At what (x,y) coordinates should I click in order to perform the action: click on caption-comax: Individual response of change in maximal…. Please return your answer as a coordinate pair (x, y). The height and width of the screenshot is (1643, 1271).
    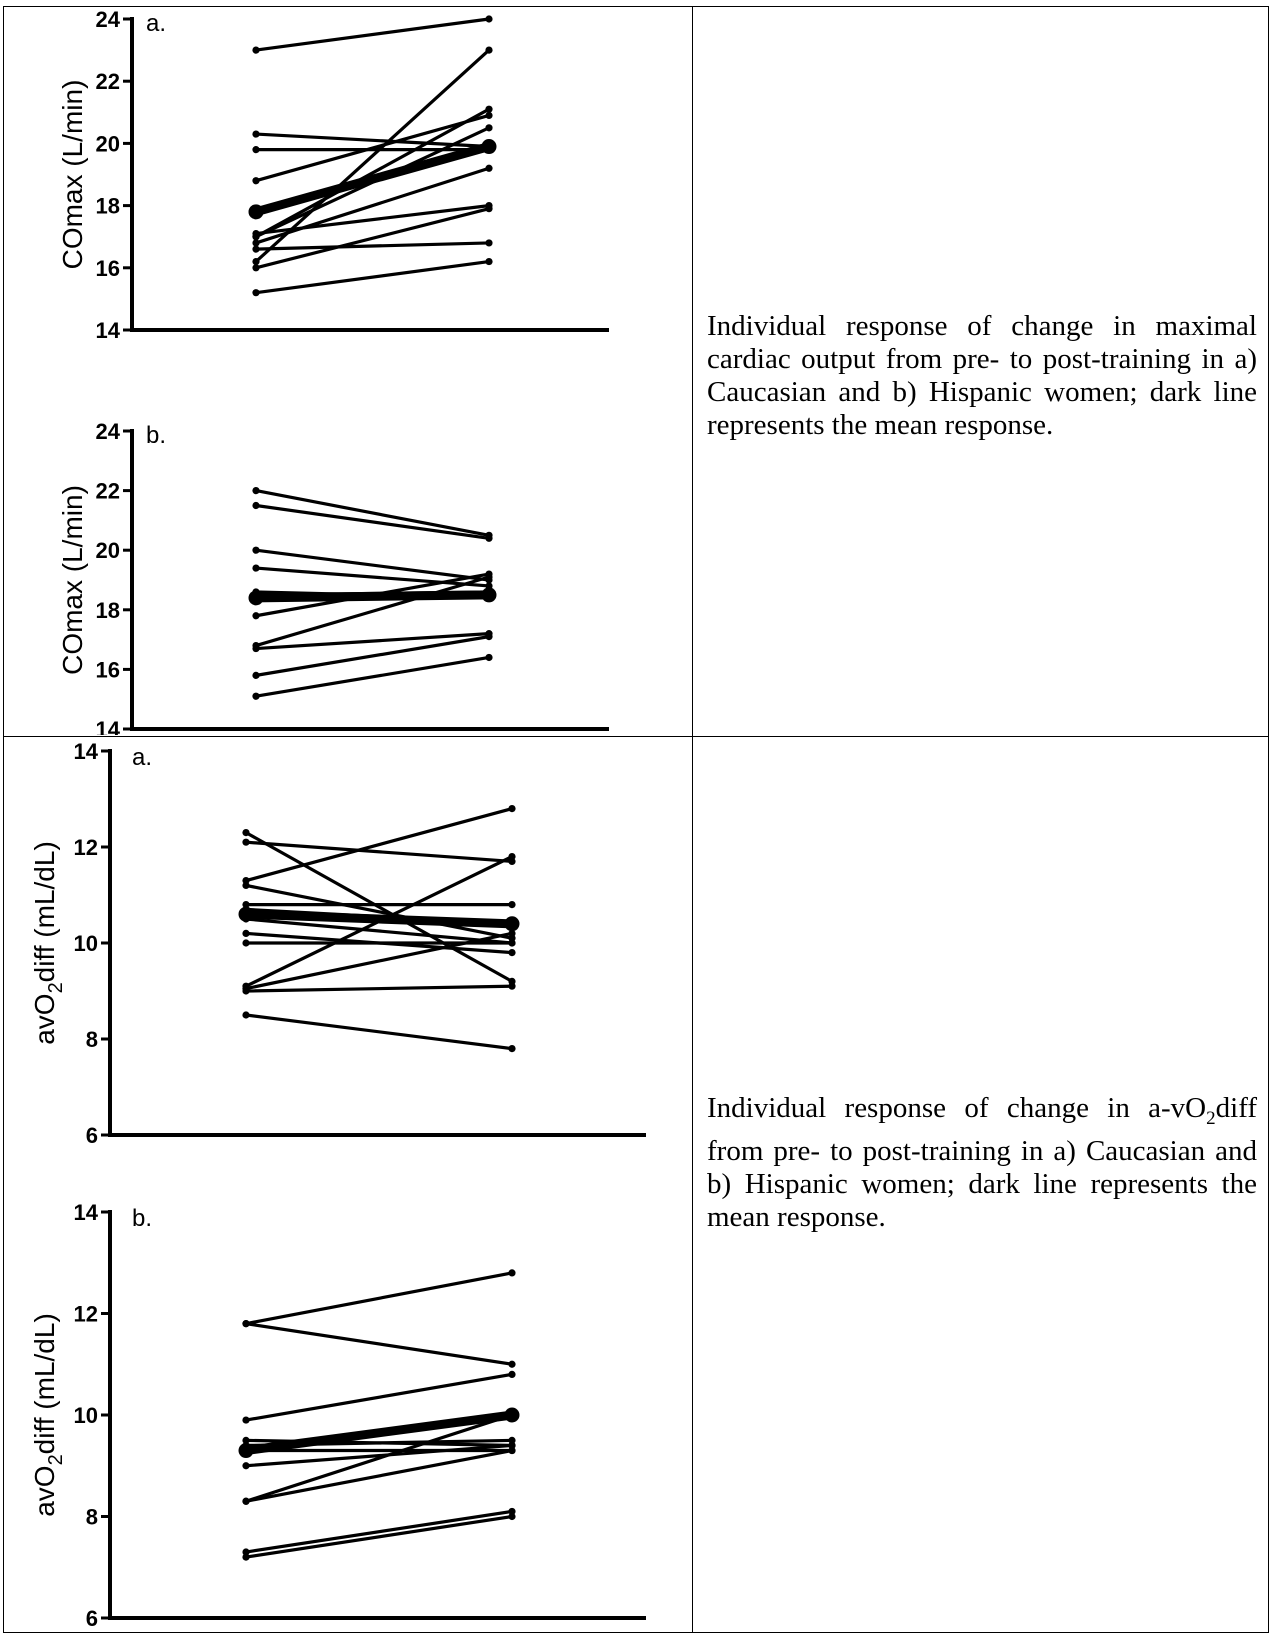
    Looking at the image, I should click on (982, 375).